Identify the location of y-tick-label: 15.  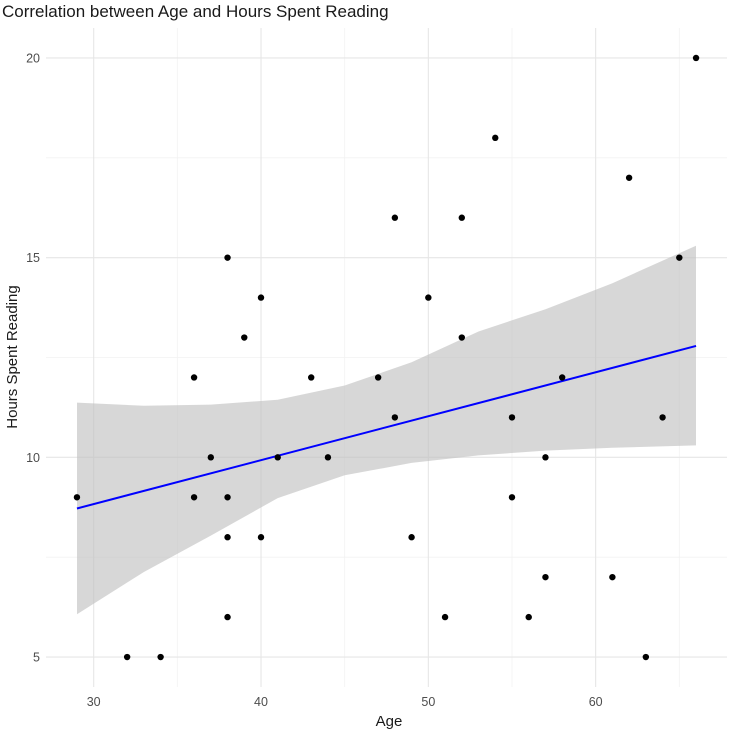
(33, 258).